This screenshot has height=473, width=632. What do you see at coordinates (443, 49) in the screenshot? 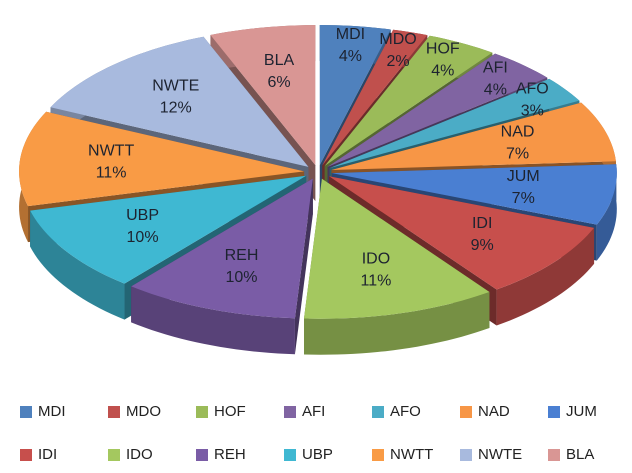
I see `slice-category-label: HOF` at bounding box center [443, 49].